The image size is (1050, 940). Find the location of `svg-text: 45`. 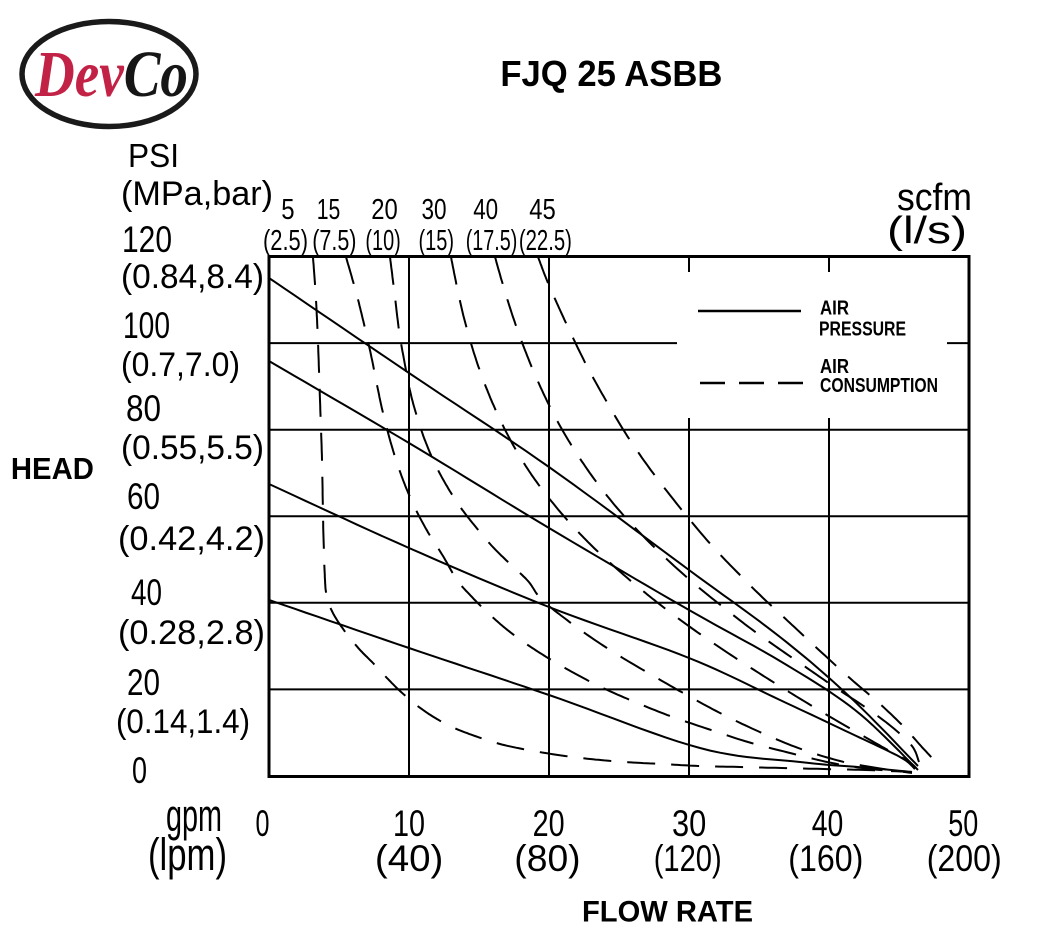

svg-text: 45 is located at coordinates (542, 210).